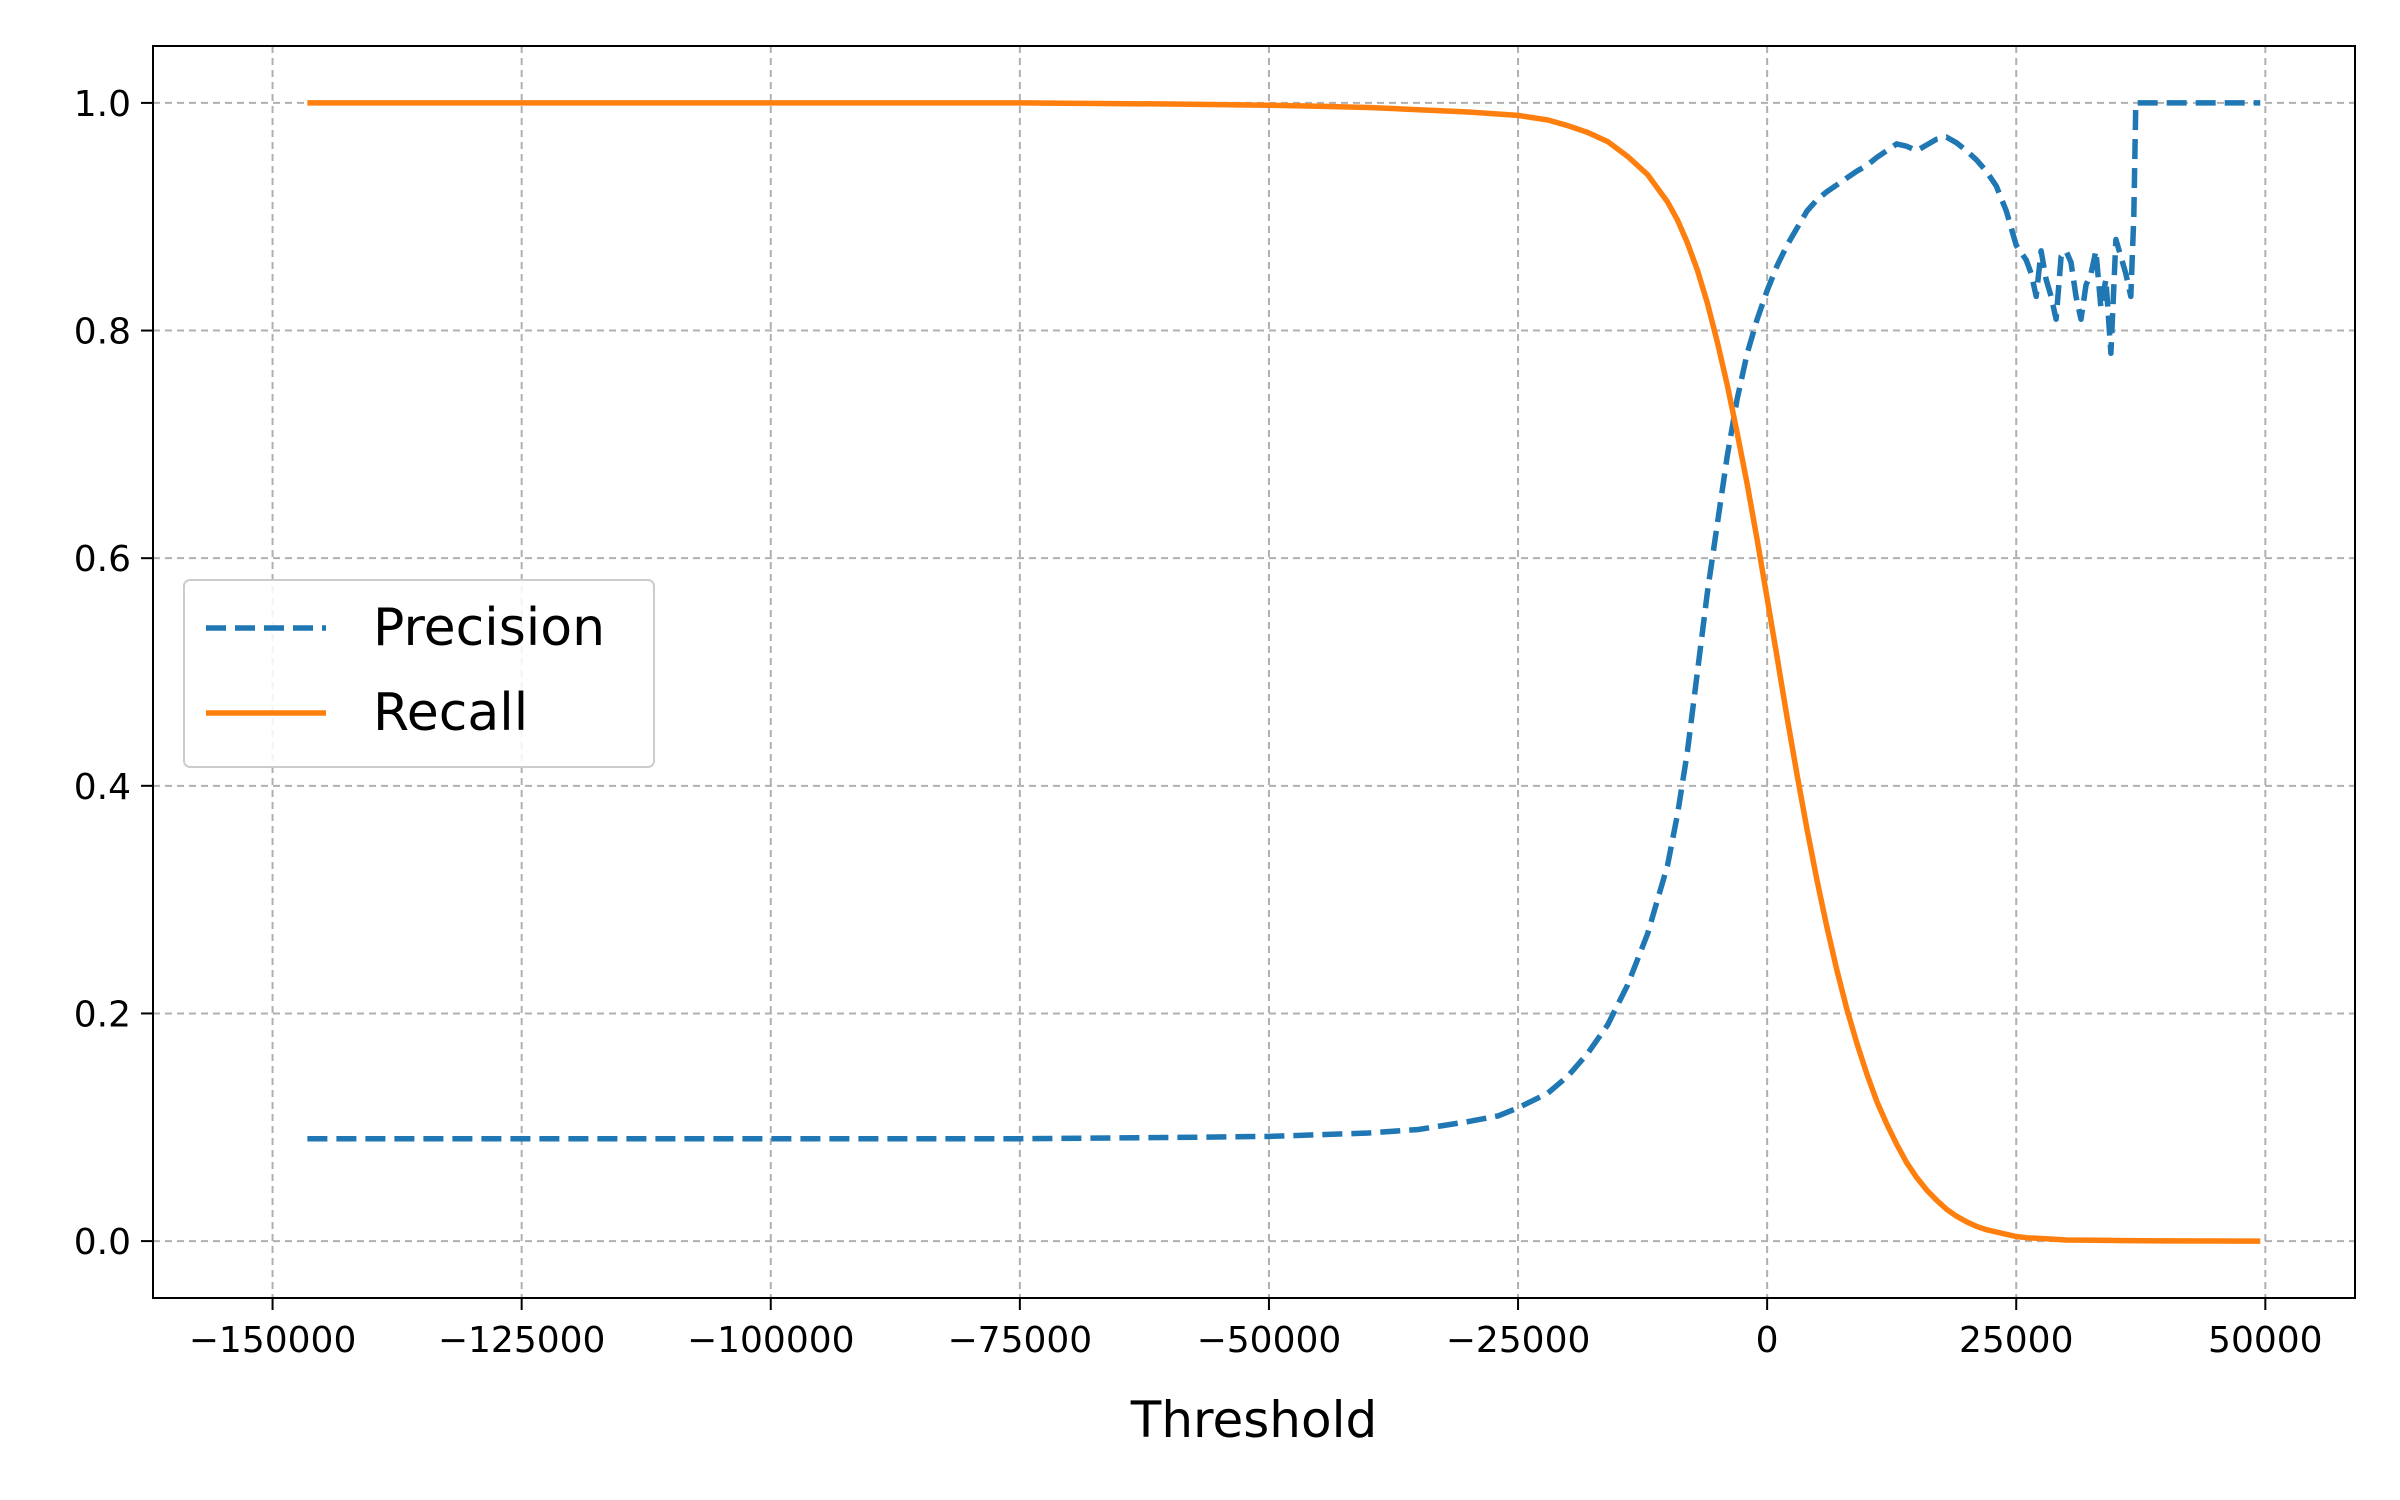 The image size is (2400, 1500). Describe the element at coordinates (1518, 1340) in the screenshot. I see `x-tick-label: −25000` at that location.